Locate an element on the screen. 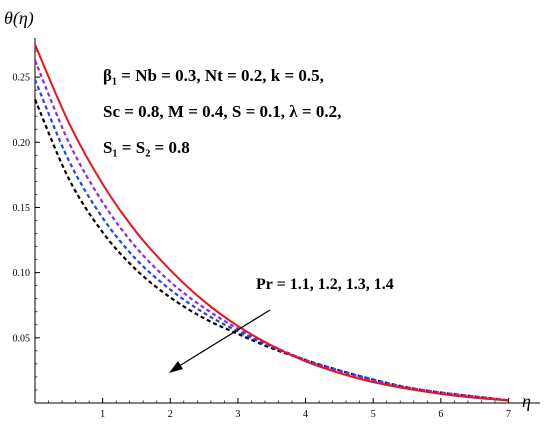  y-tick-label: 0.10 is located at coordinates (22, 273).